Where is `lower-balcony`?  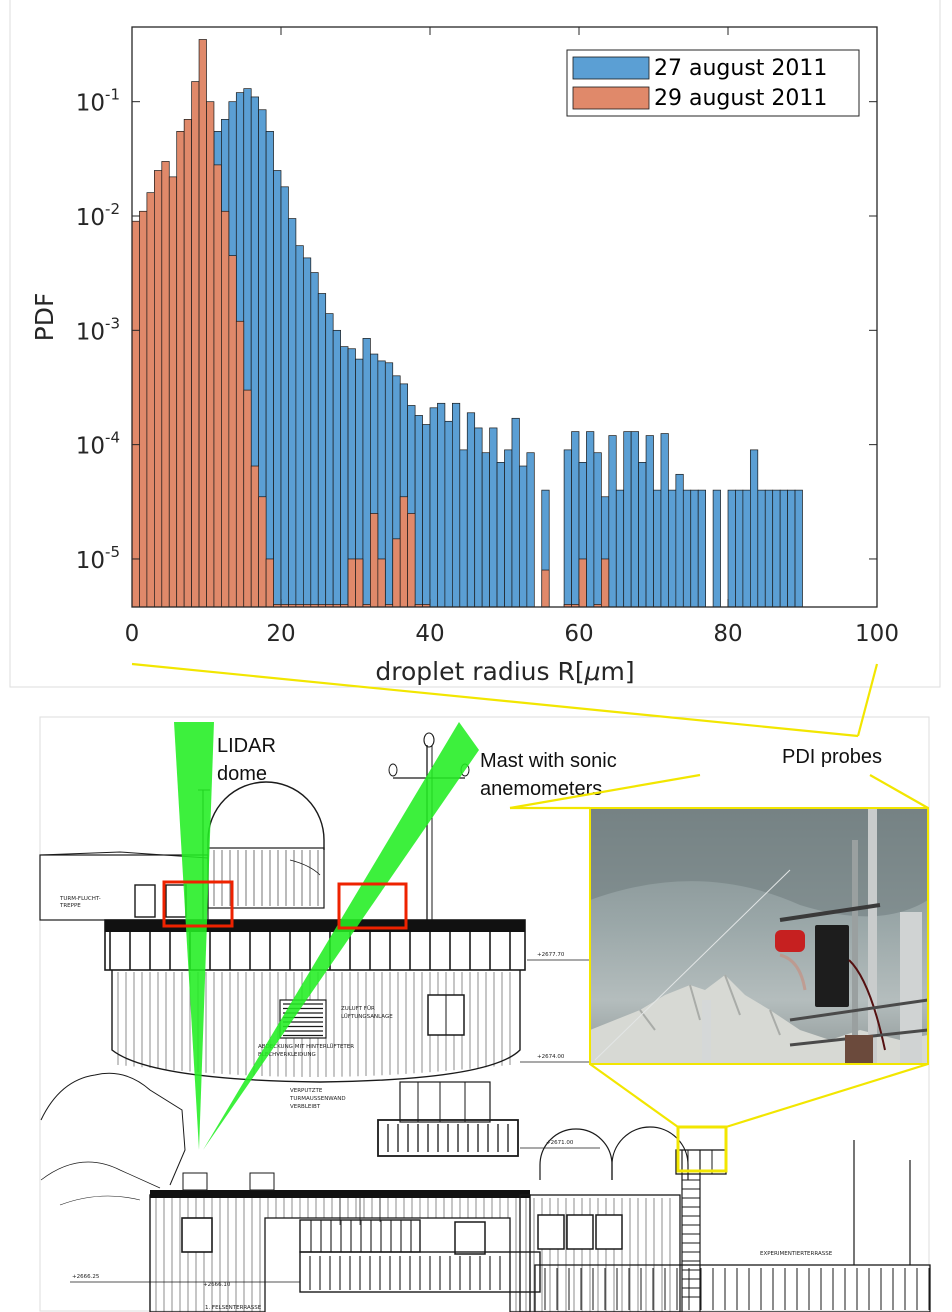
lower-balcony is located at coordinates (420, 1272).